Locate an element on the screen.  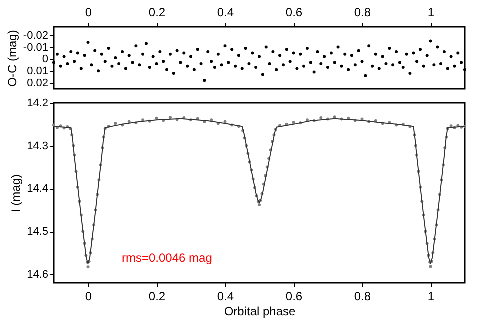
y-tick-label: 14.4 is located at coordinates (37, 189).